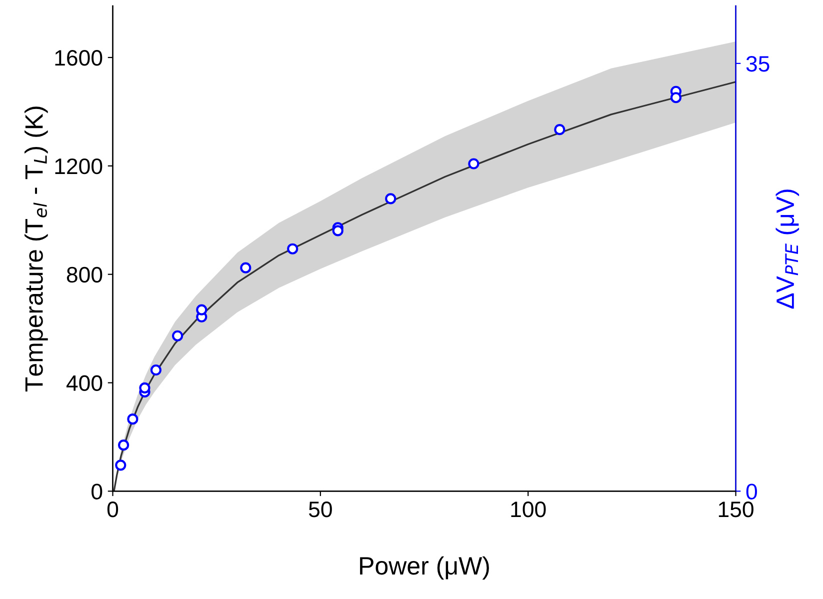  Describe the element at coordinates (78, 58) in the screenshot. I see `y-tick-label: 1600` at that location.